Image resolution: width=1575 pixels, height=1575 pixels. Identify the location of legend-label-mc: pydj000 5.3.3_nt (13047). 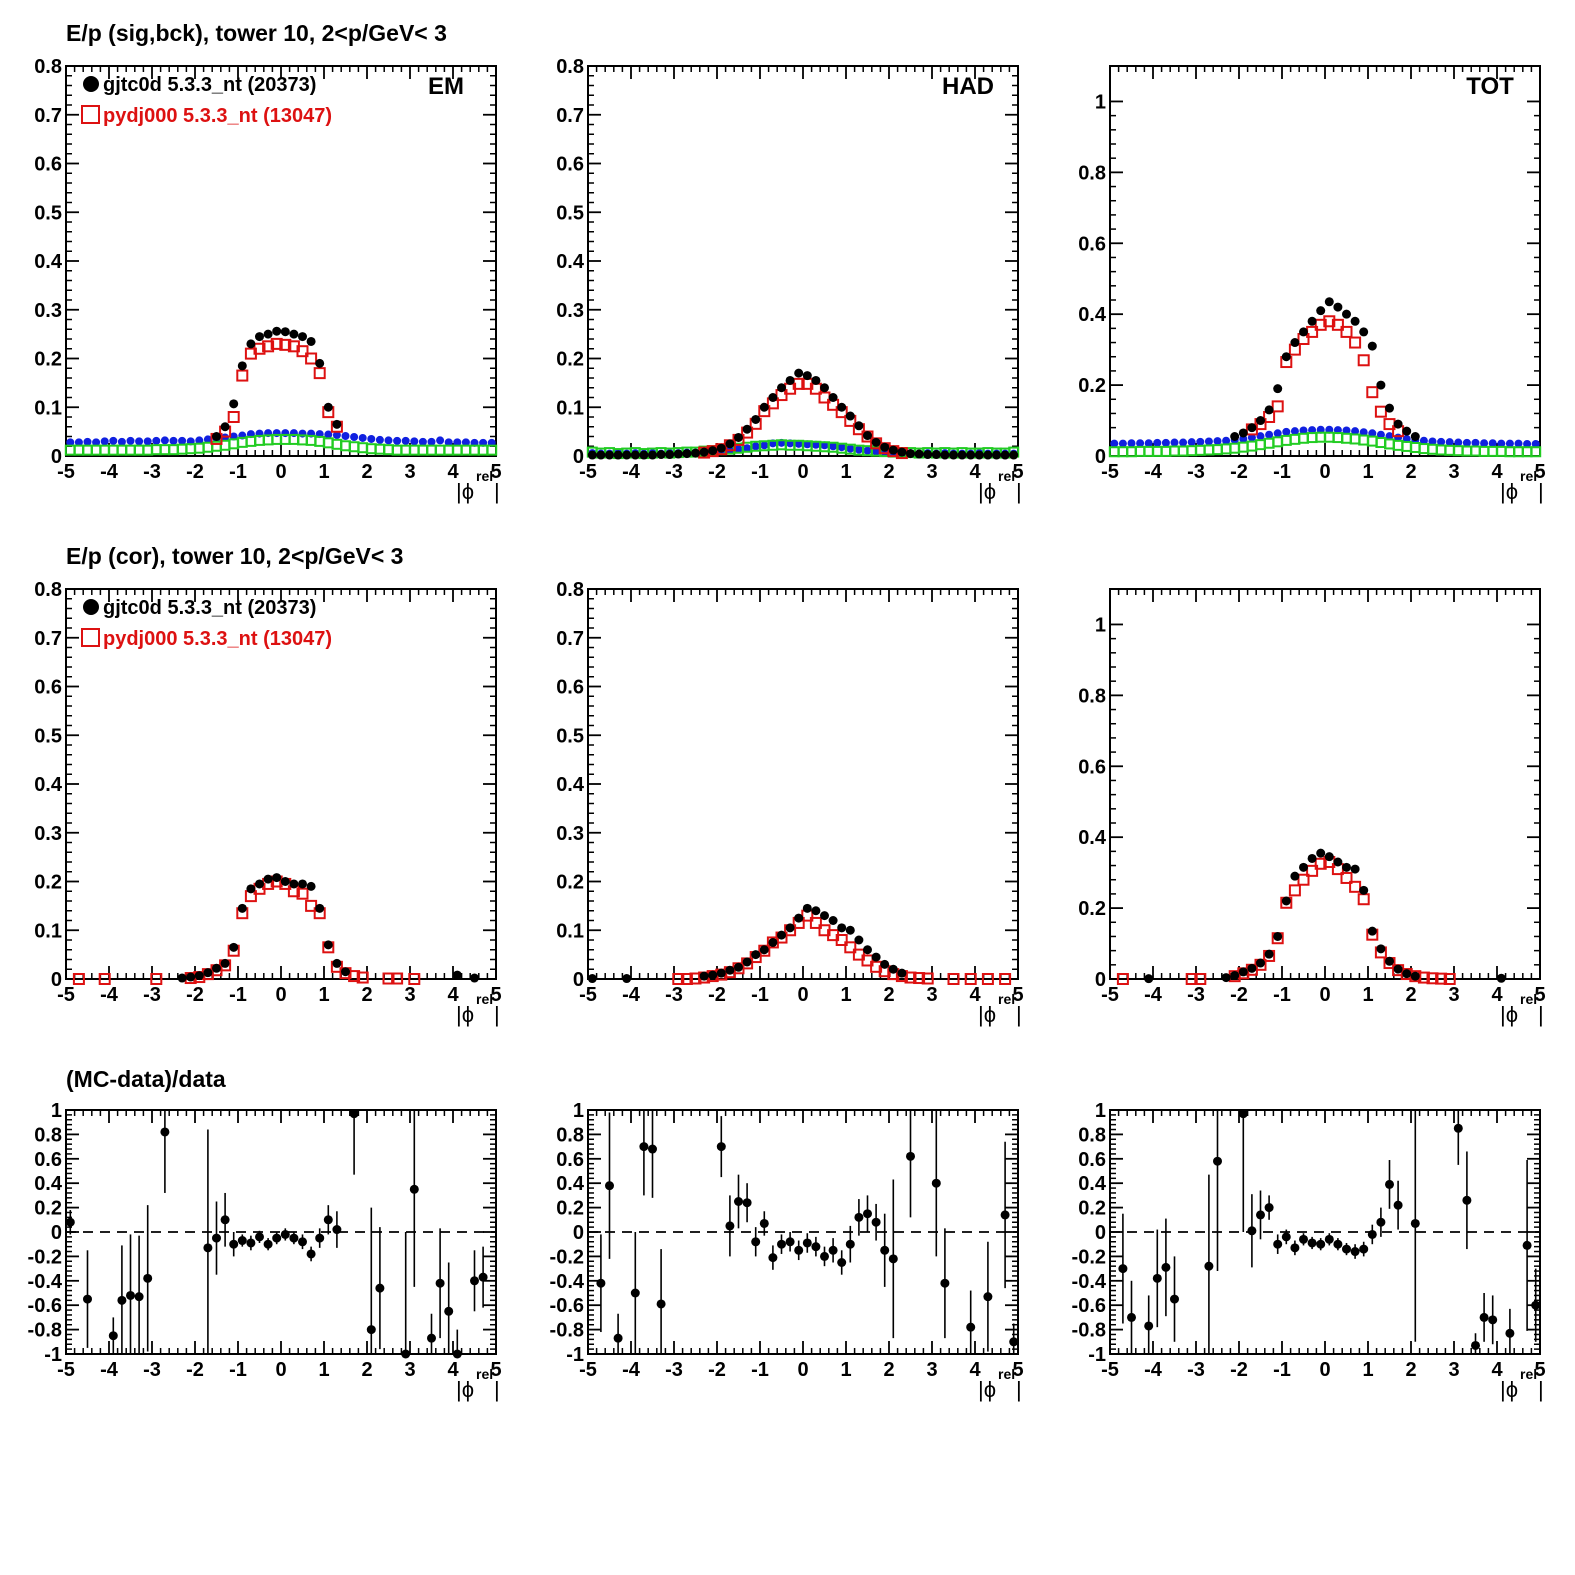
(217, 639).